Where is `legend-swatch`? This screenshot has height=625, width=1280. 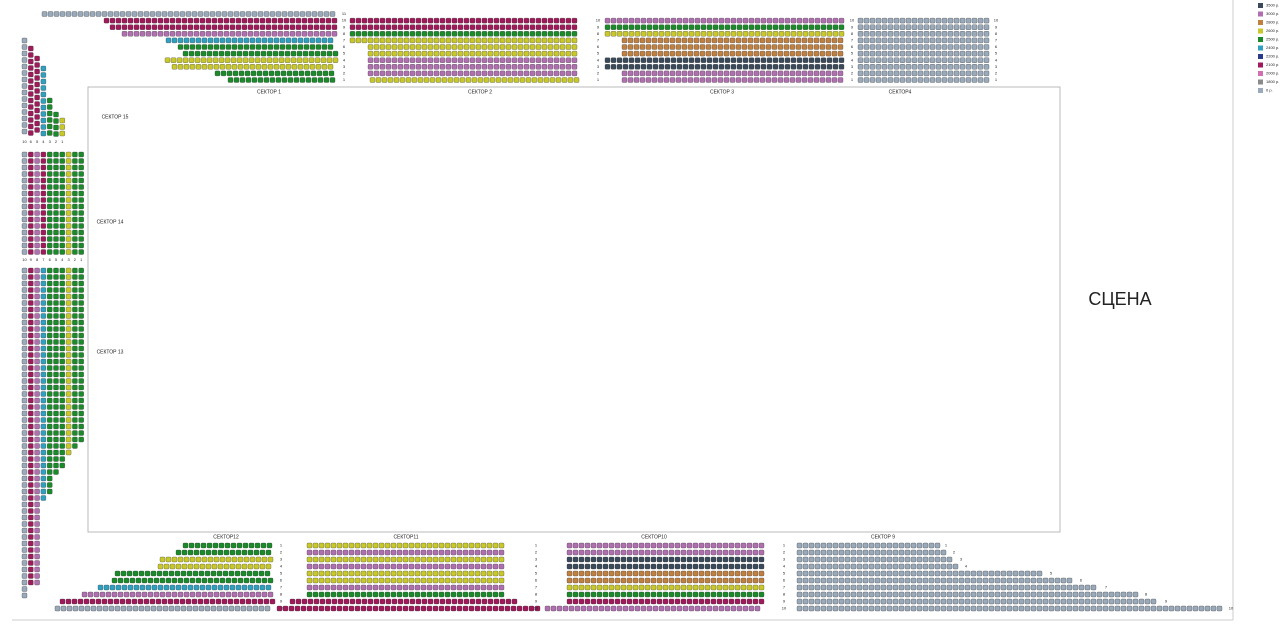 legend-swatch is located at coordinates (1260, 39).